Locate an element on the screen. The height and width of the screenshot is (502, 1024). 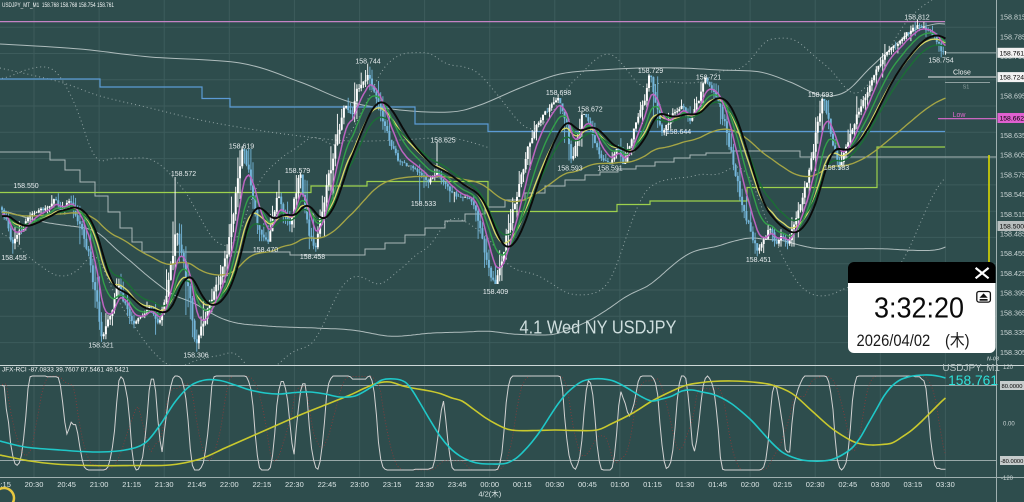
svg-text: 2026/04/02 (木) is located at coordinates (913, 340).